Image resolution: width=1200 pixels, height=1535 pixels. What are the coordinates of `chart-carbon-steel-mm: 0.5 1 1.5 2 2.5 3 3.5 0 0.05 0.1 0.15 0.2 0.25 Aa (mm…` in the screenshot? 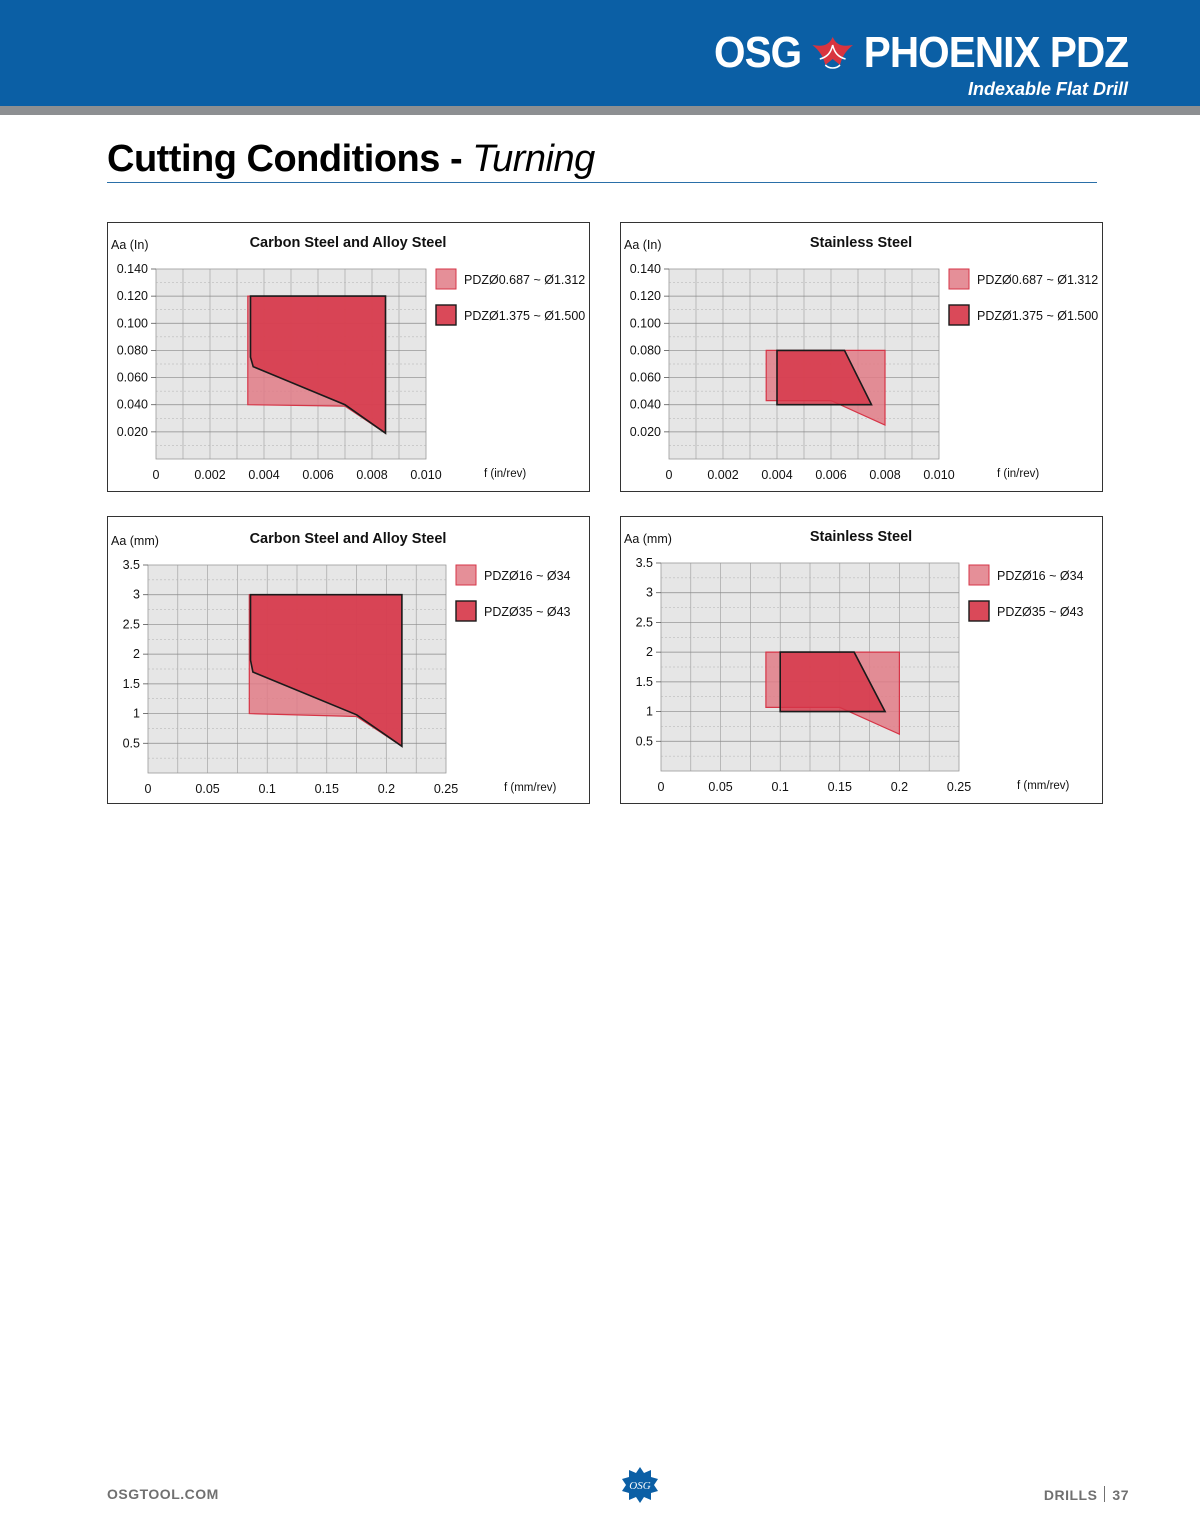 It's located at (348, 660).